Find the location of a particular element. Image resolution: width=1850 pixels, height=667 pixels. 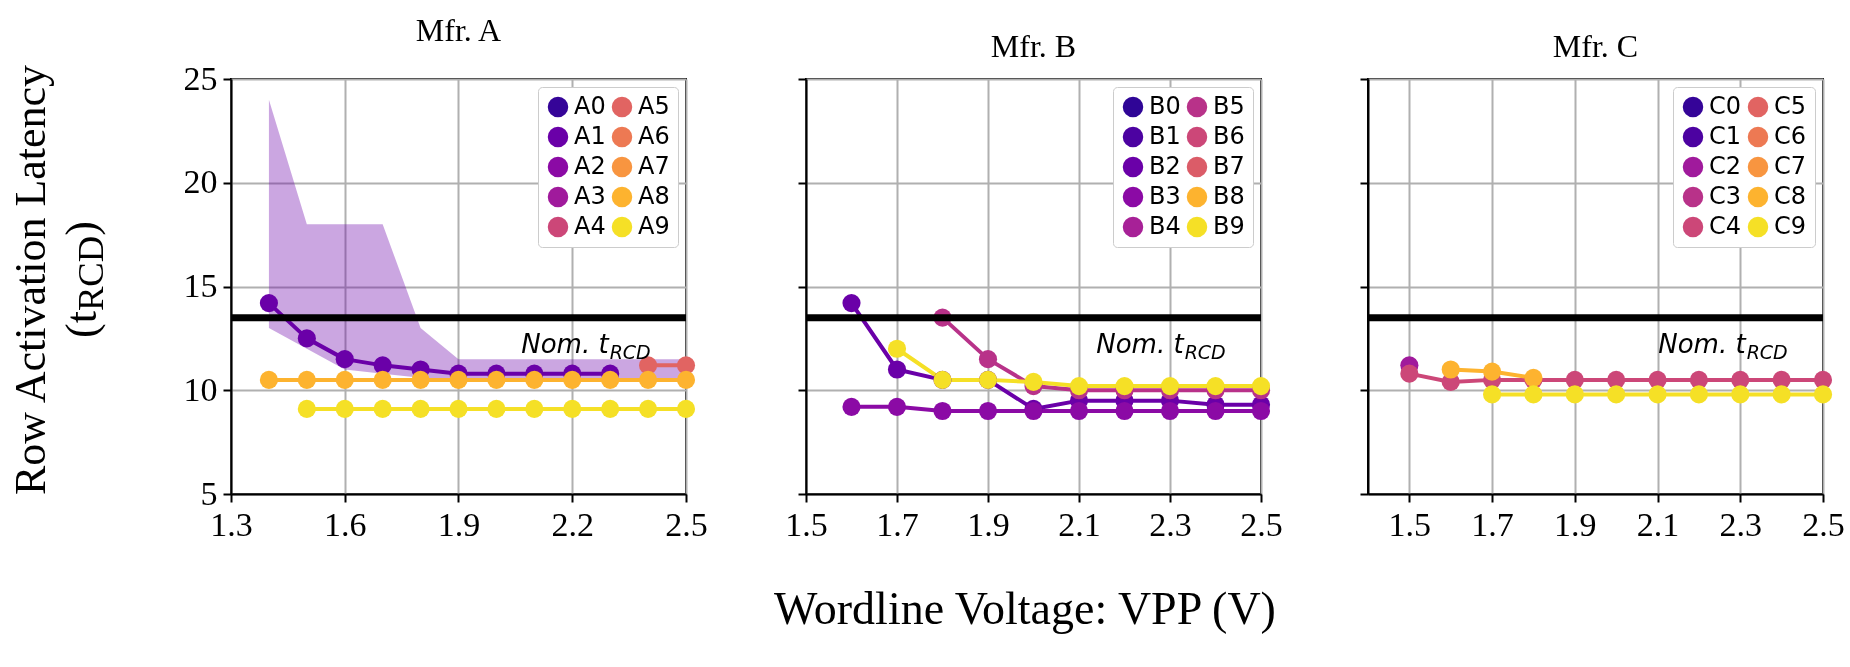

legend-label: A4 is located at coordinates (590, 226).